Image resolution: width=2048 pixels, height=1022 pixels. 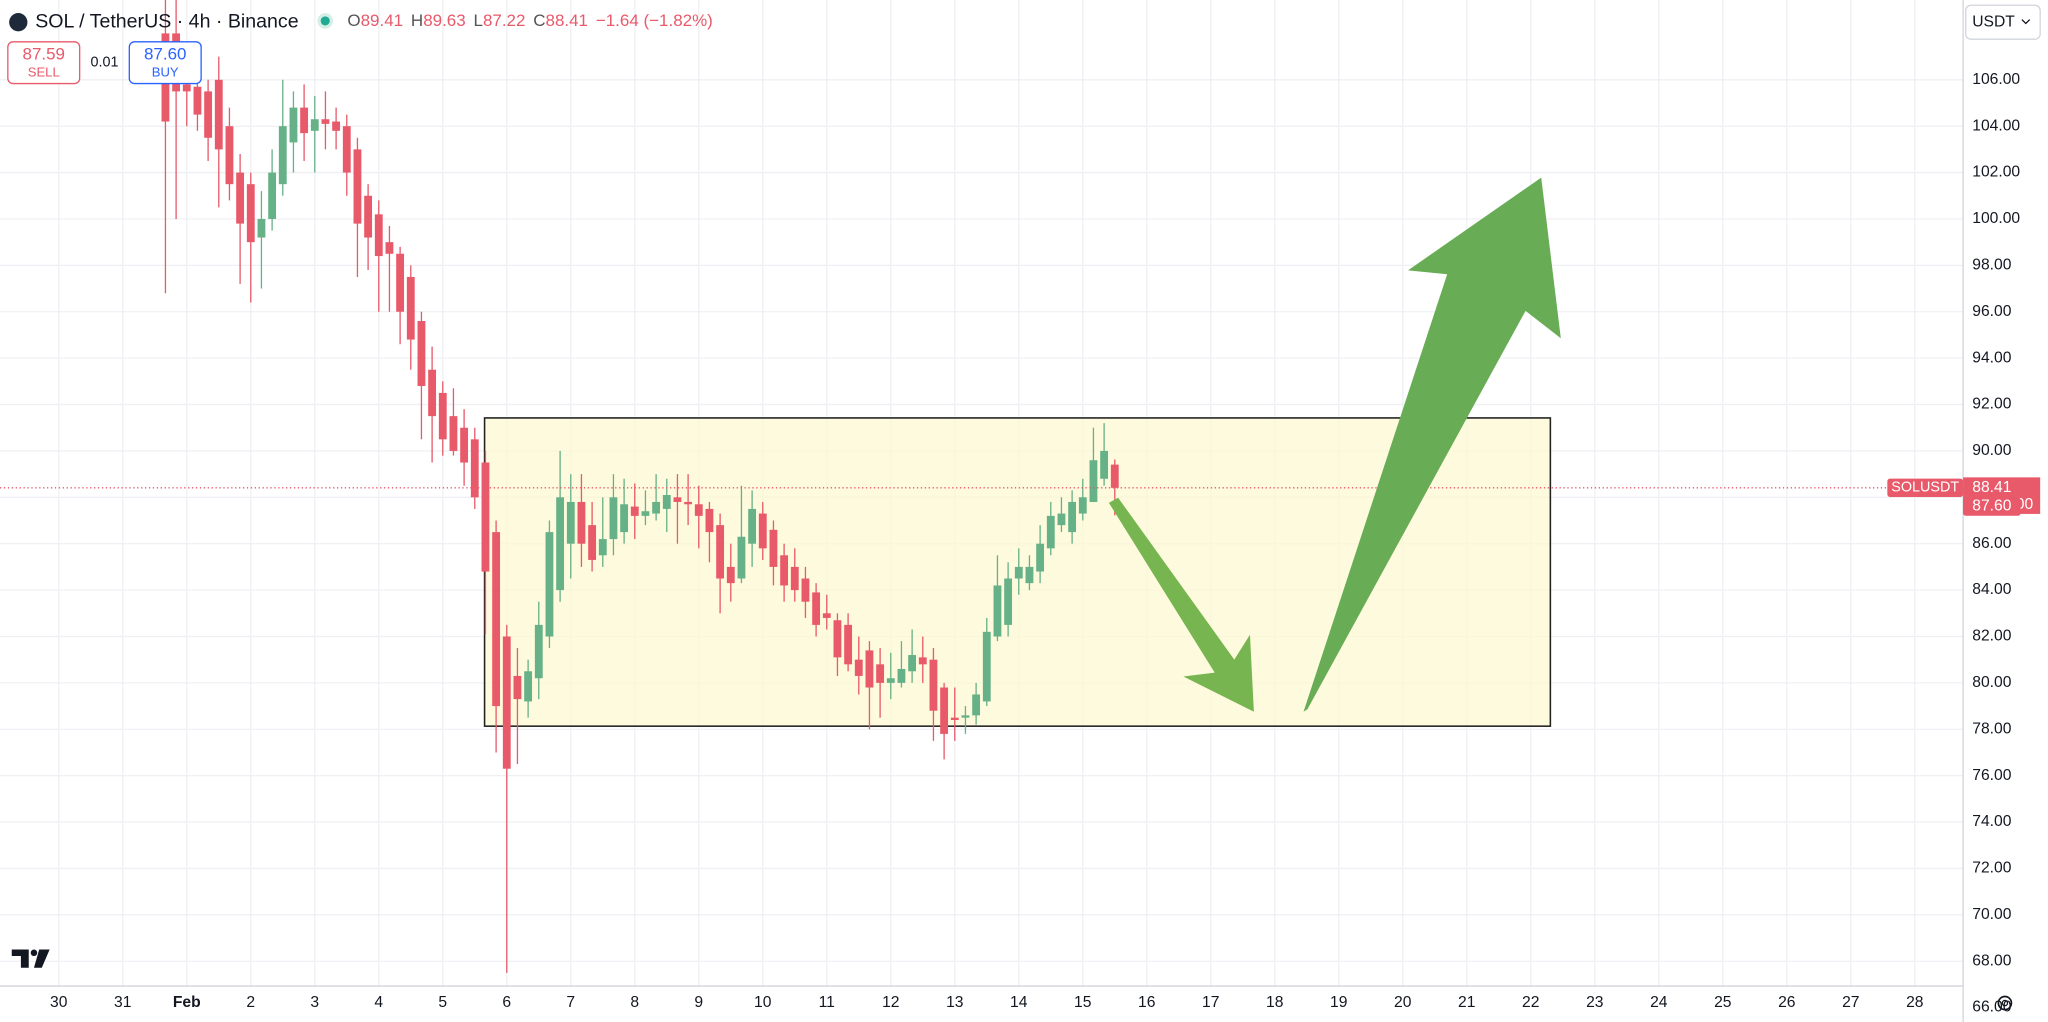 I want to click on y-tick-label: 78.00, so click(x=1991, y=728).